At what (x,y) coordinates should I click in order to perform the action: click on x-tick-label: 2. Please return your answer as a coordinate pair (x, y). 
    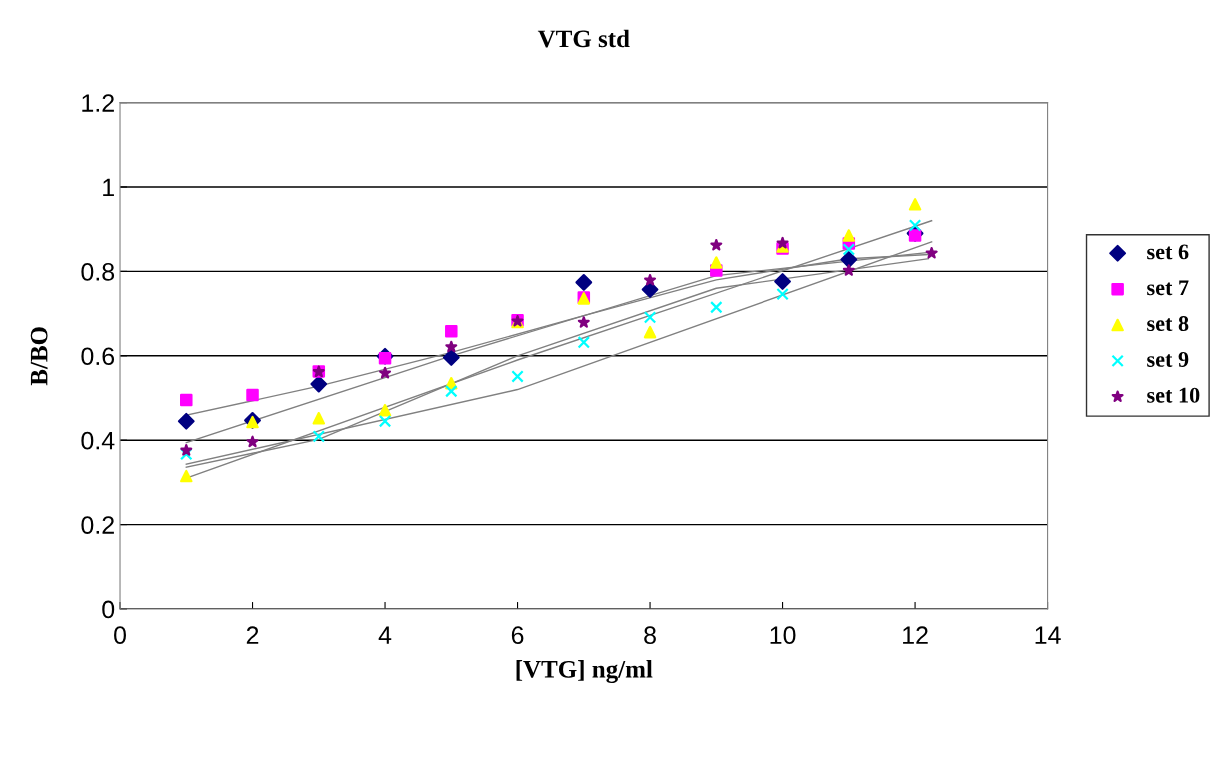
    Looking at the image, I should click on (252, 635).